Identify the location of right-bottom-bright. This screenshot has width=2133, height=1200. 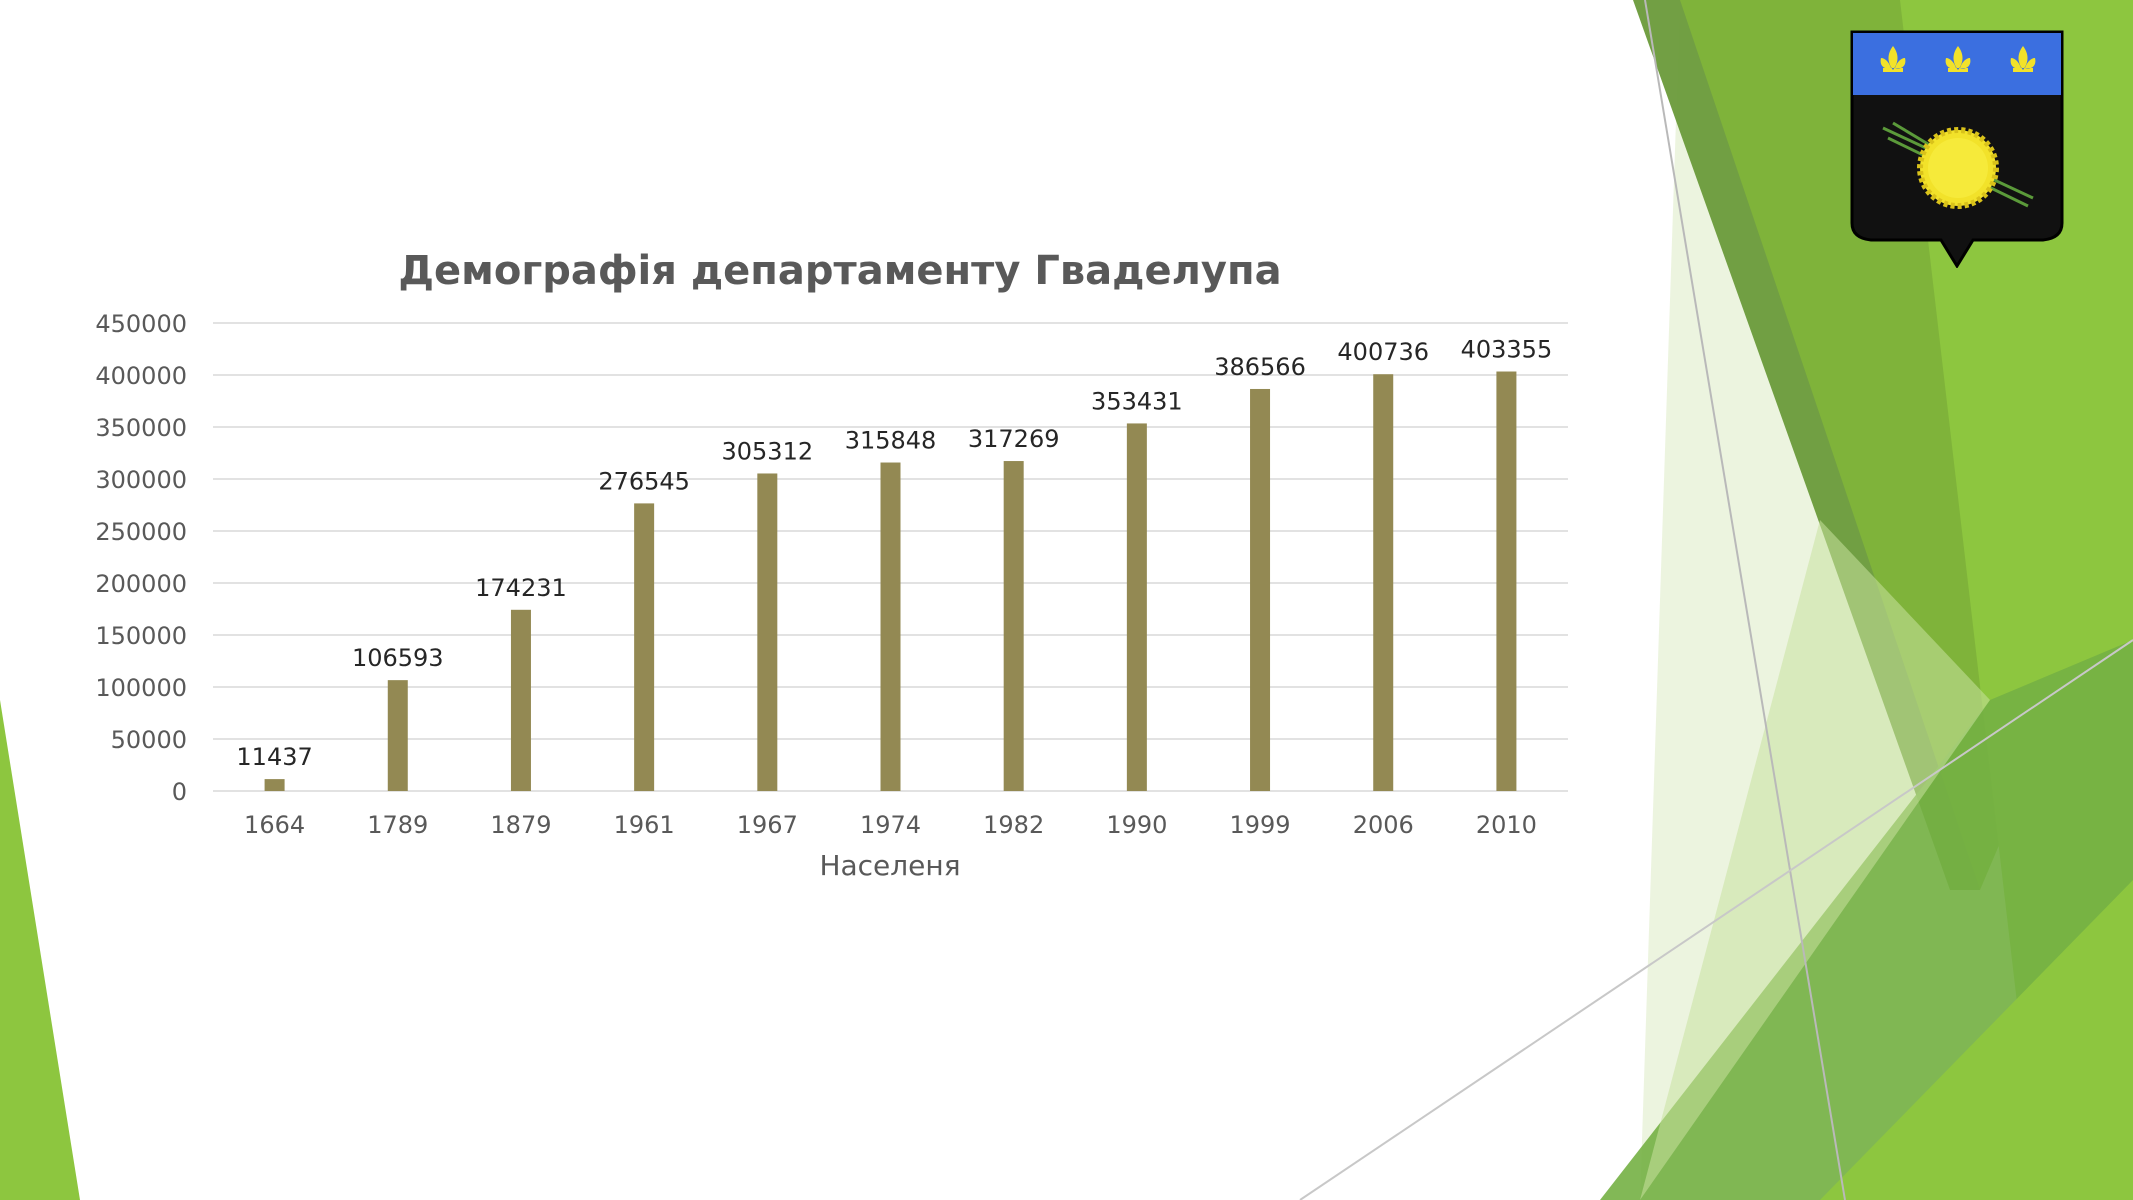
(1976, 1040).